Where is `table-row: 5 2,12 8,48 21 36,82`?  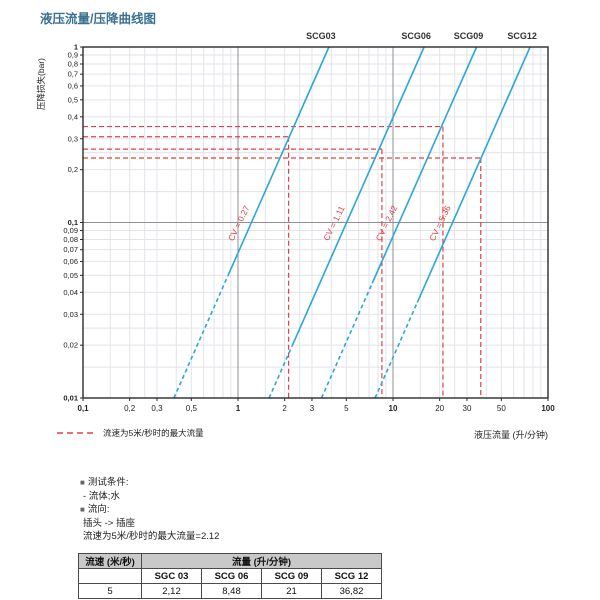
table-row: 5 2,12 8,48 21 36,82 is located at coordinates (230, 591).